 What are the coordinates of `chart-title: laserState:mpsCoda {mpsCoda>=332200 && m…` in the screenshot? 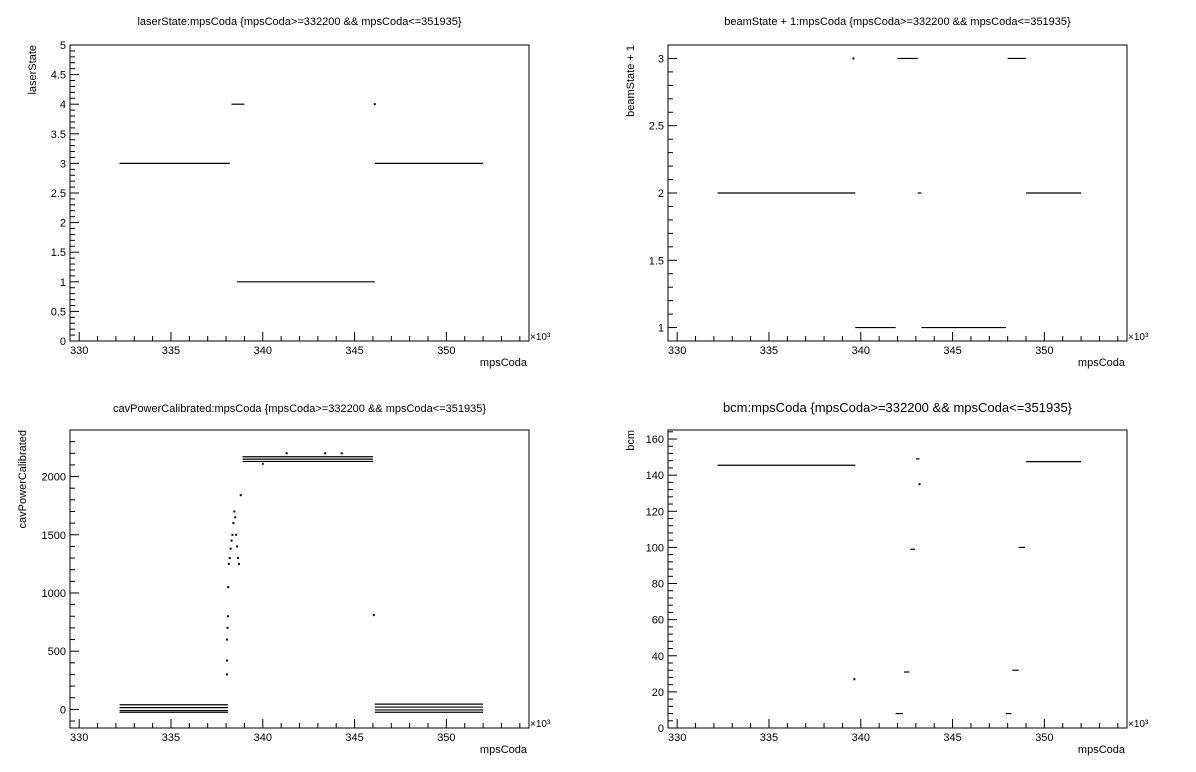 It's located at (299, 22).